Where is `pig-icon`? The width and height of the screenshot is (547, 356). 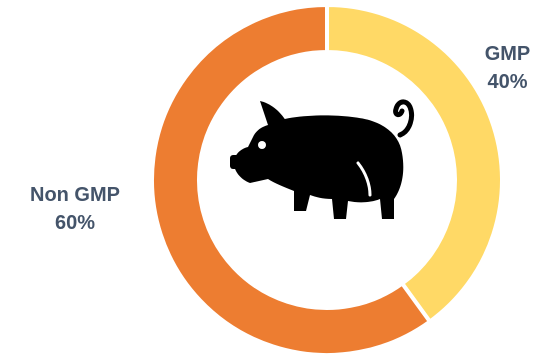
pig-icon is located at coordinates (322, 159).